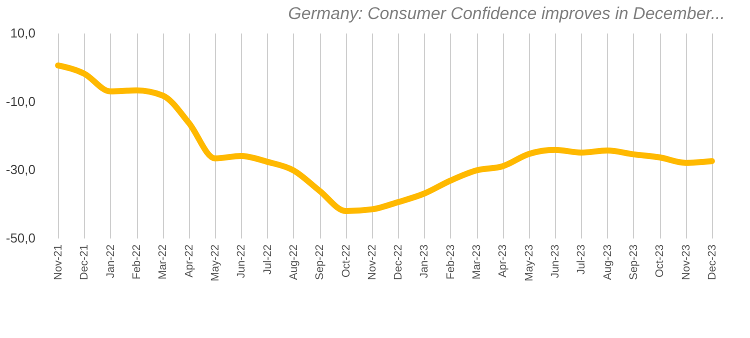 The height and width of the screenshot is (338, 750). What do you see at coordinates (660, 261) in the screenshot?
I see `x-tick-label: Oct-23` at bounding box center [660, 261].